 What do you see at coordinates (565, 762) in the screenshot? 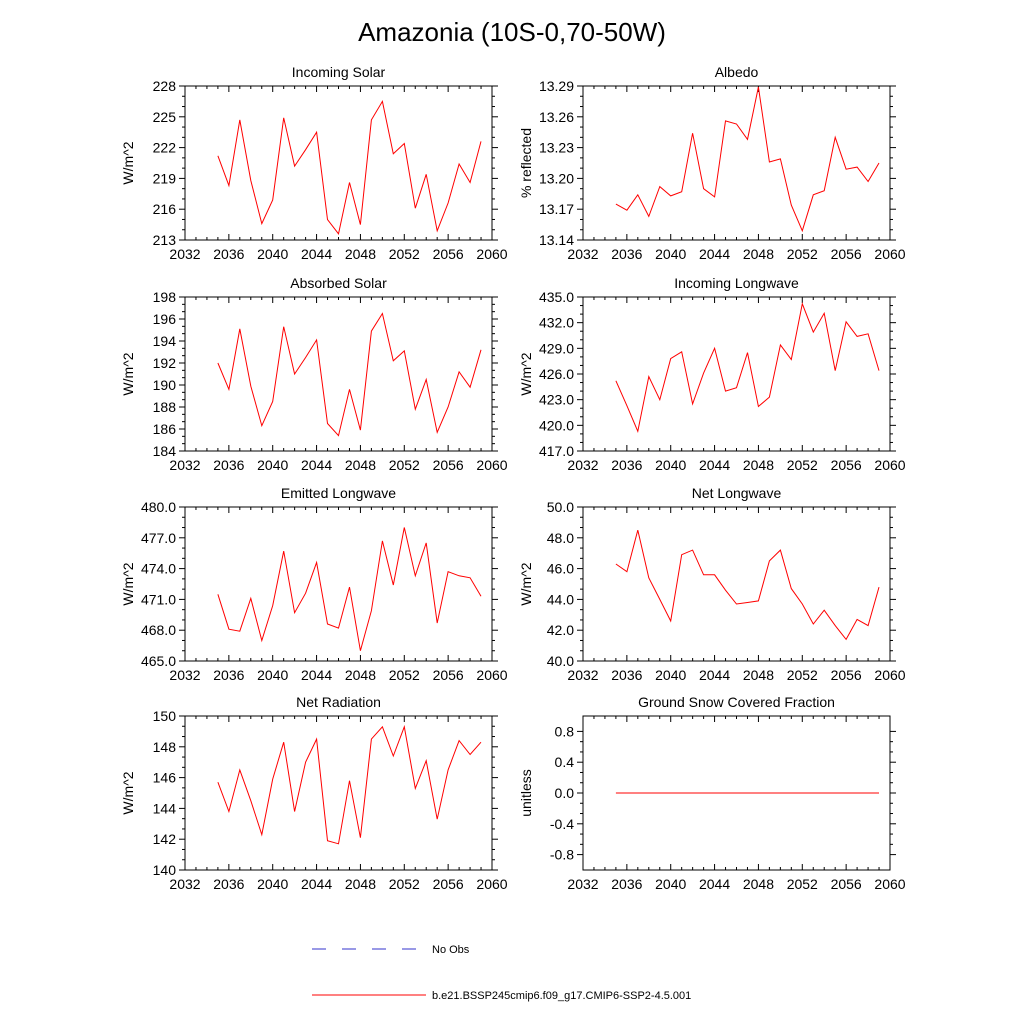
I see `y-tick-label: 0.4` at bounding box center [565, 762].